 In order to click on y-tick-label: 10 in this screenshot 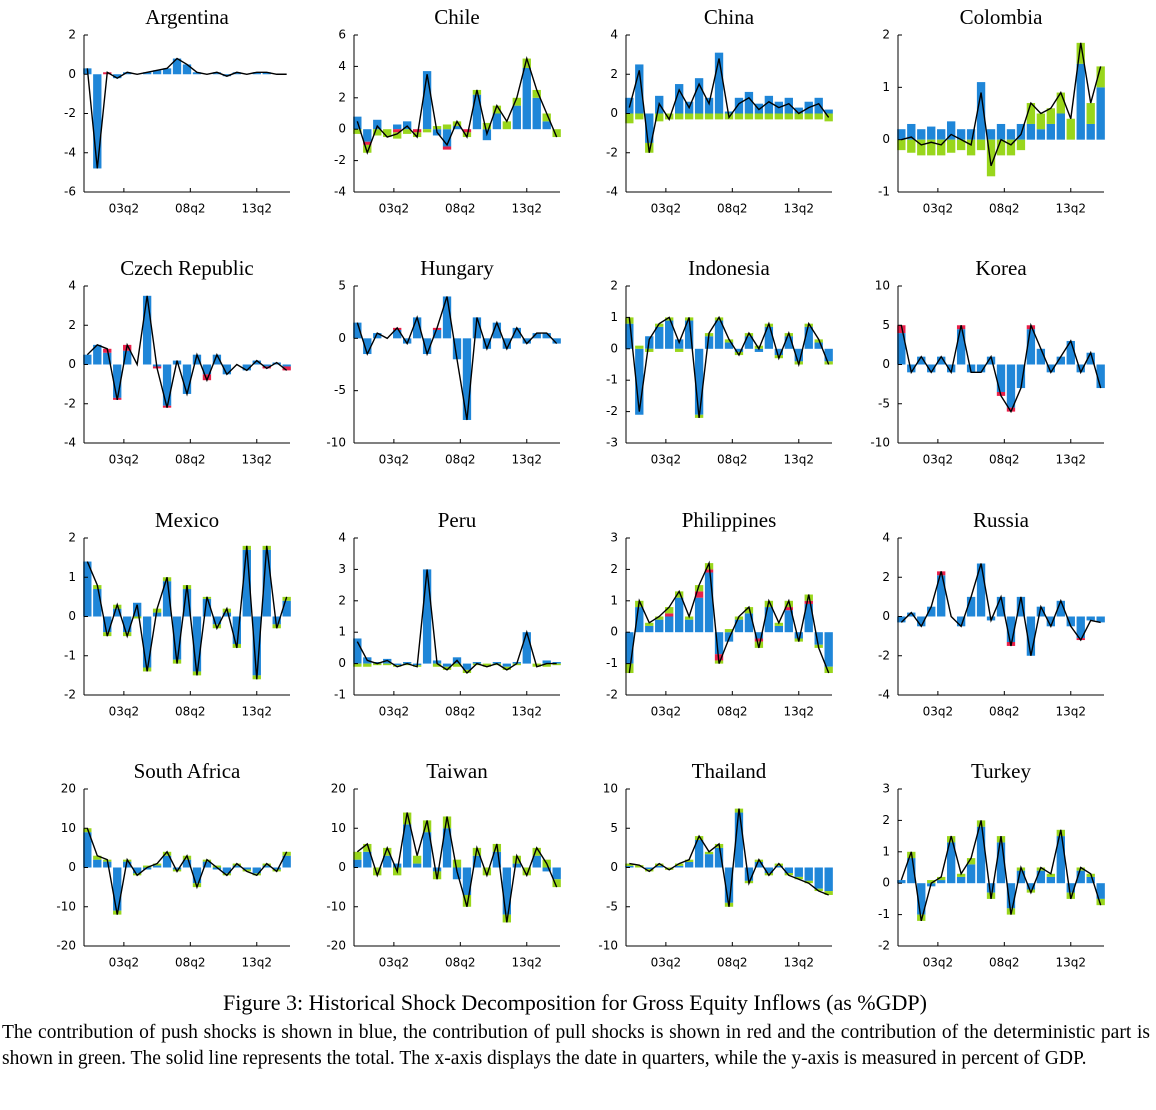, I will do `click(68, 828)`.